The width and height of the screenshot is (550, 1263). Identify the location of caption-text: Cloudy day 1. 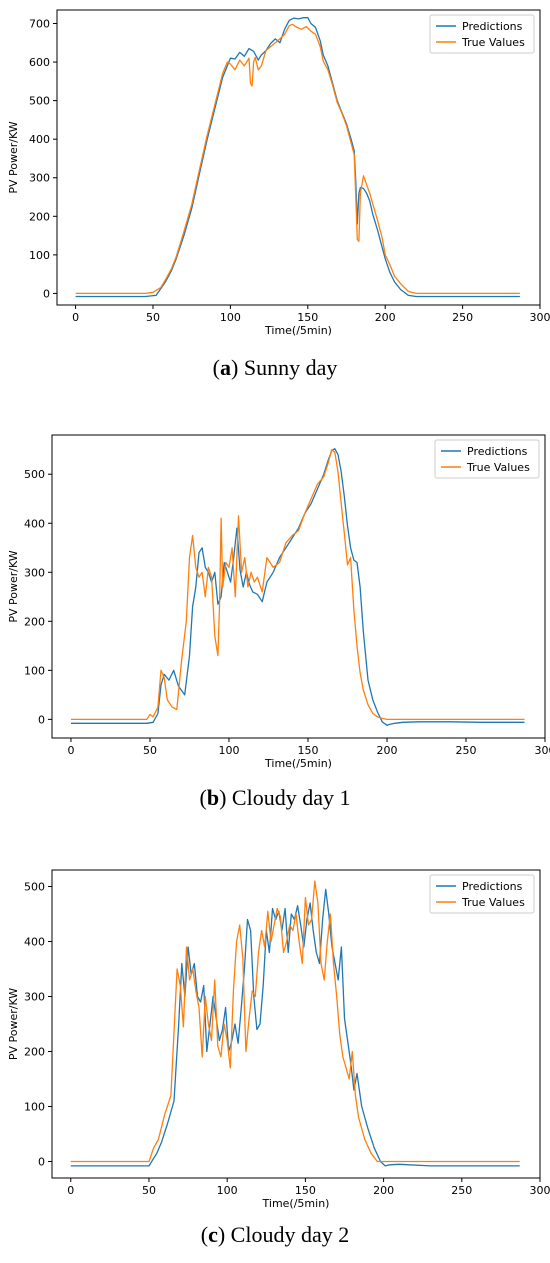
(291, 797).